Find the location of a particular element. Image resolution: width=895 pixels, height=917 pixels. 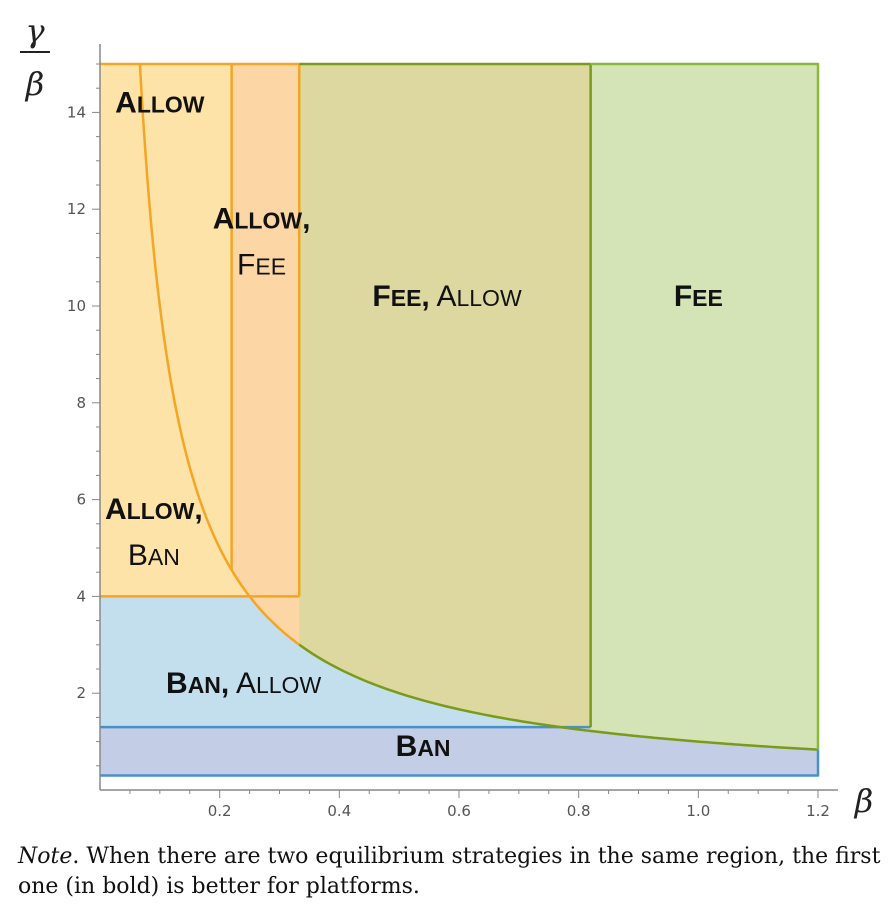

region-label-secondary: BAN is located at coordinates (154, 555).